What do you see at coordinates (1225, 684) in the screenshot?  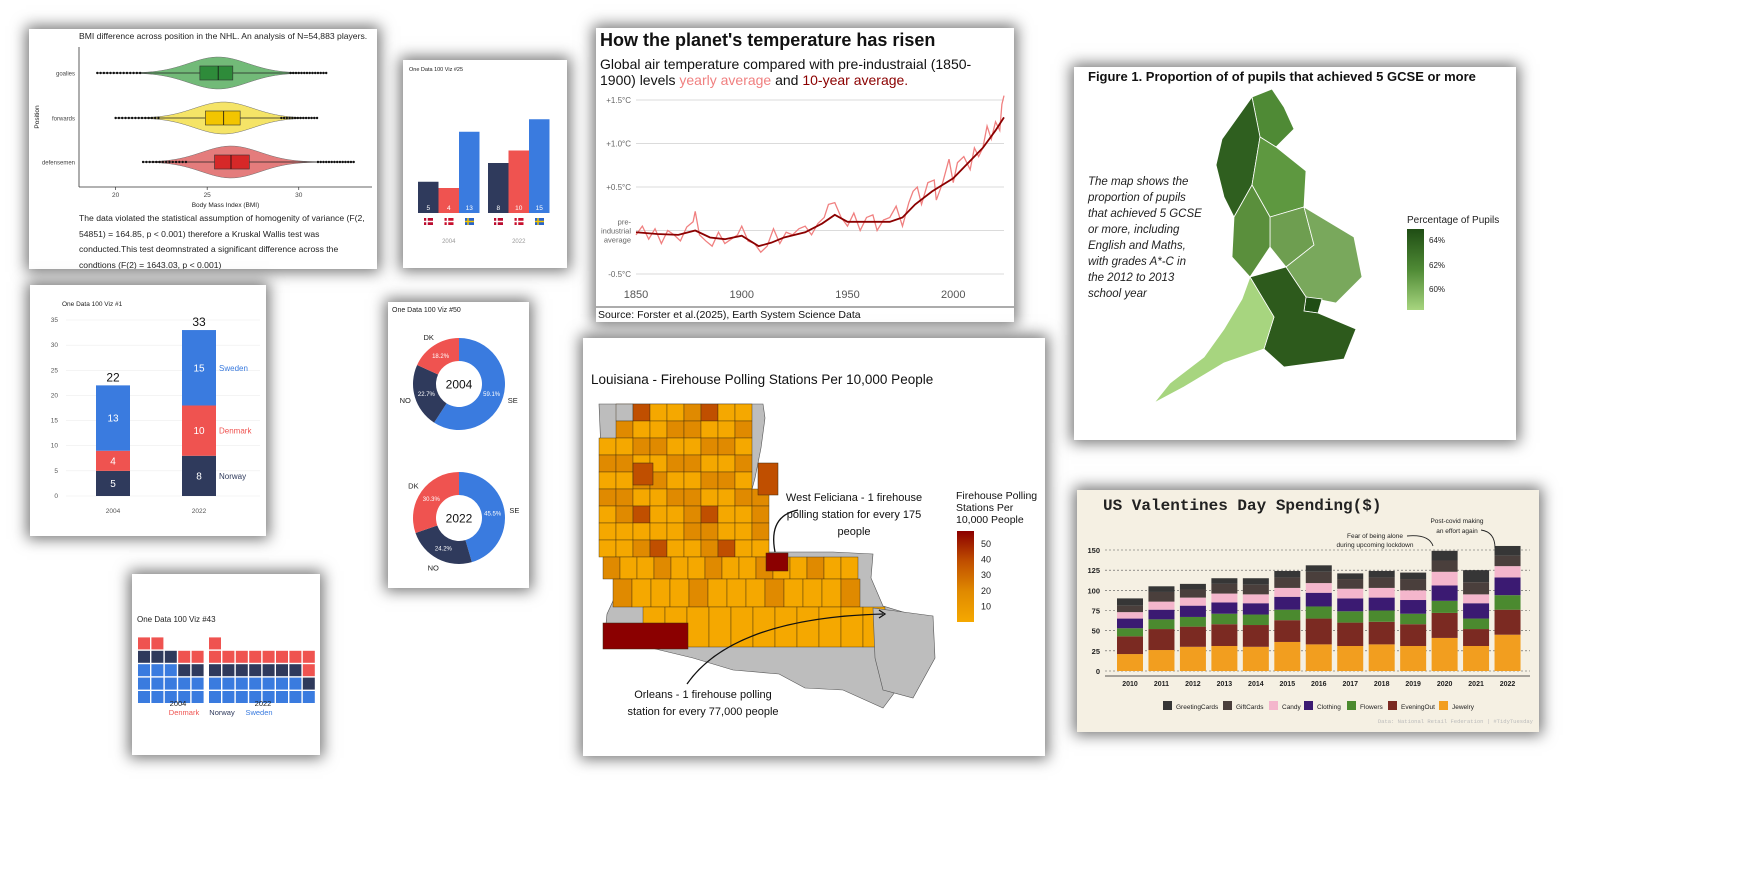 I see `x-tick-label-2013: 2013` at bounding box center [1225, 684].